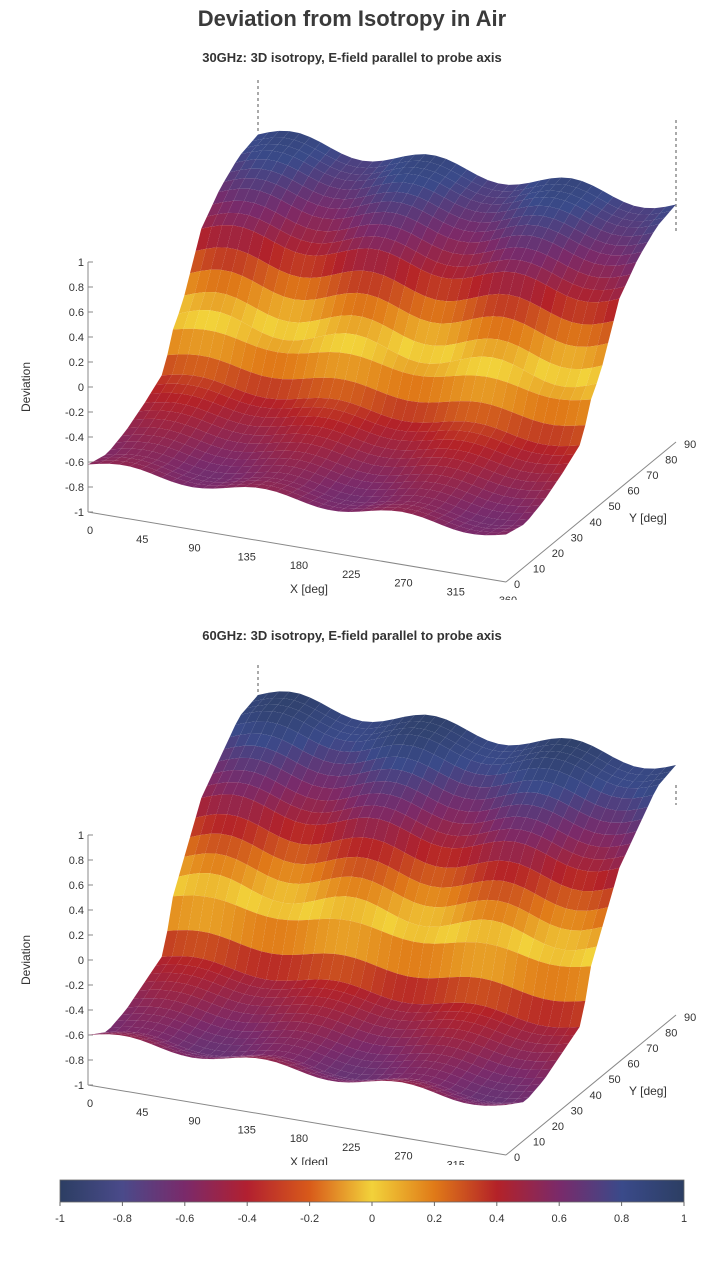 The image size is (704, 1265). Describe the element at coordinates (539, 569) in the screenshot. I see `y-tick-label: 10` at that location.